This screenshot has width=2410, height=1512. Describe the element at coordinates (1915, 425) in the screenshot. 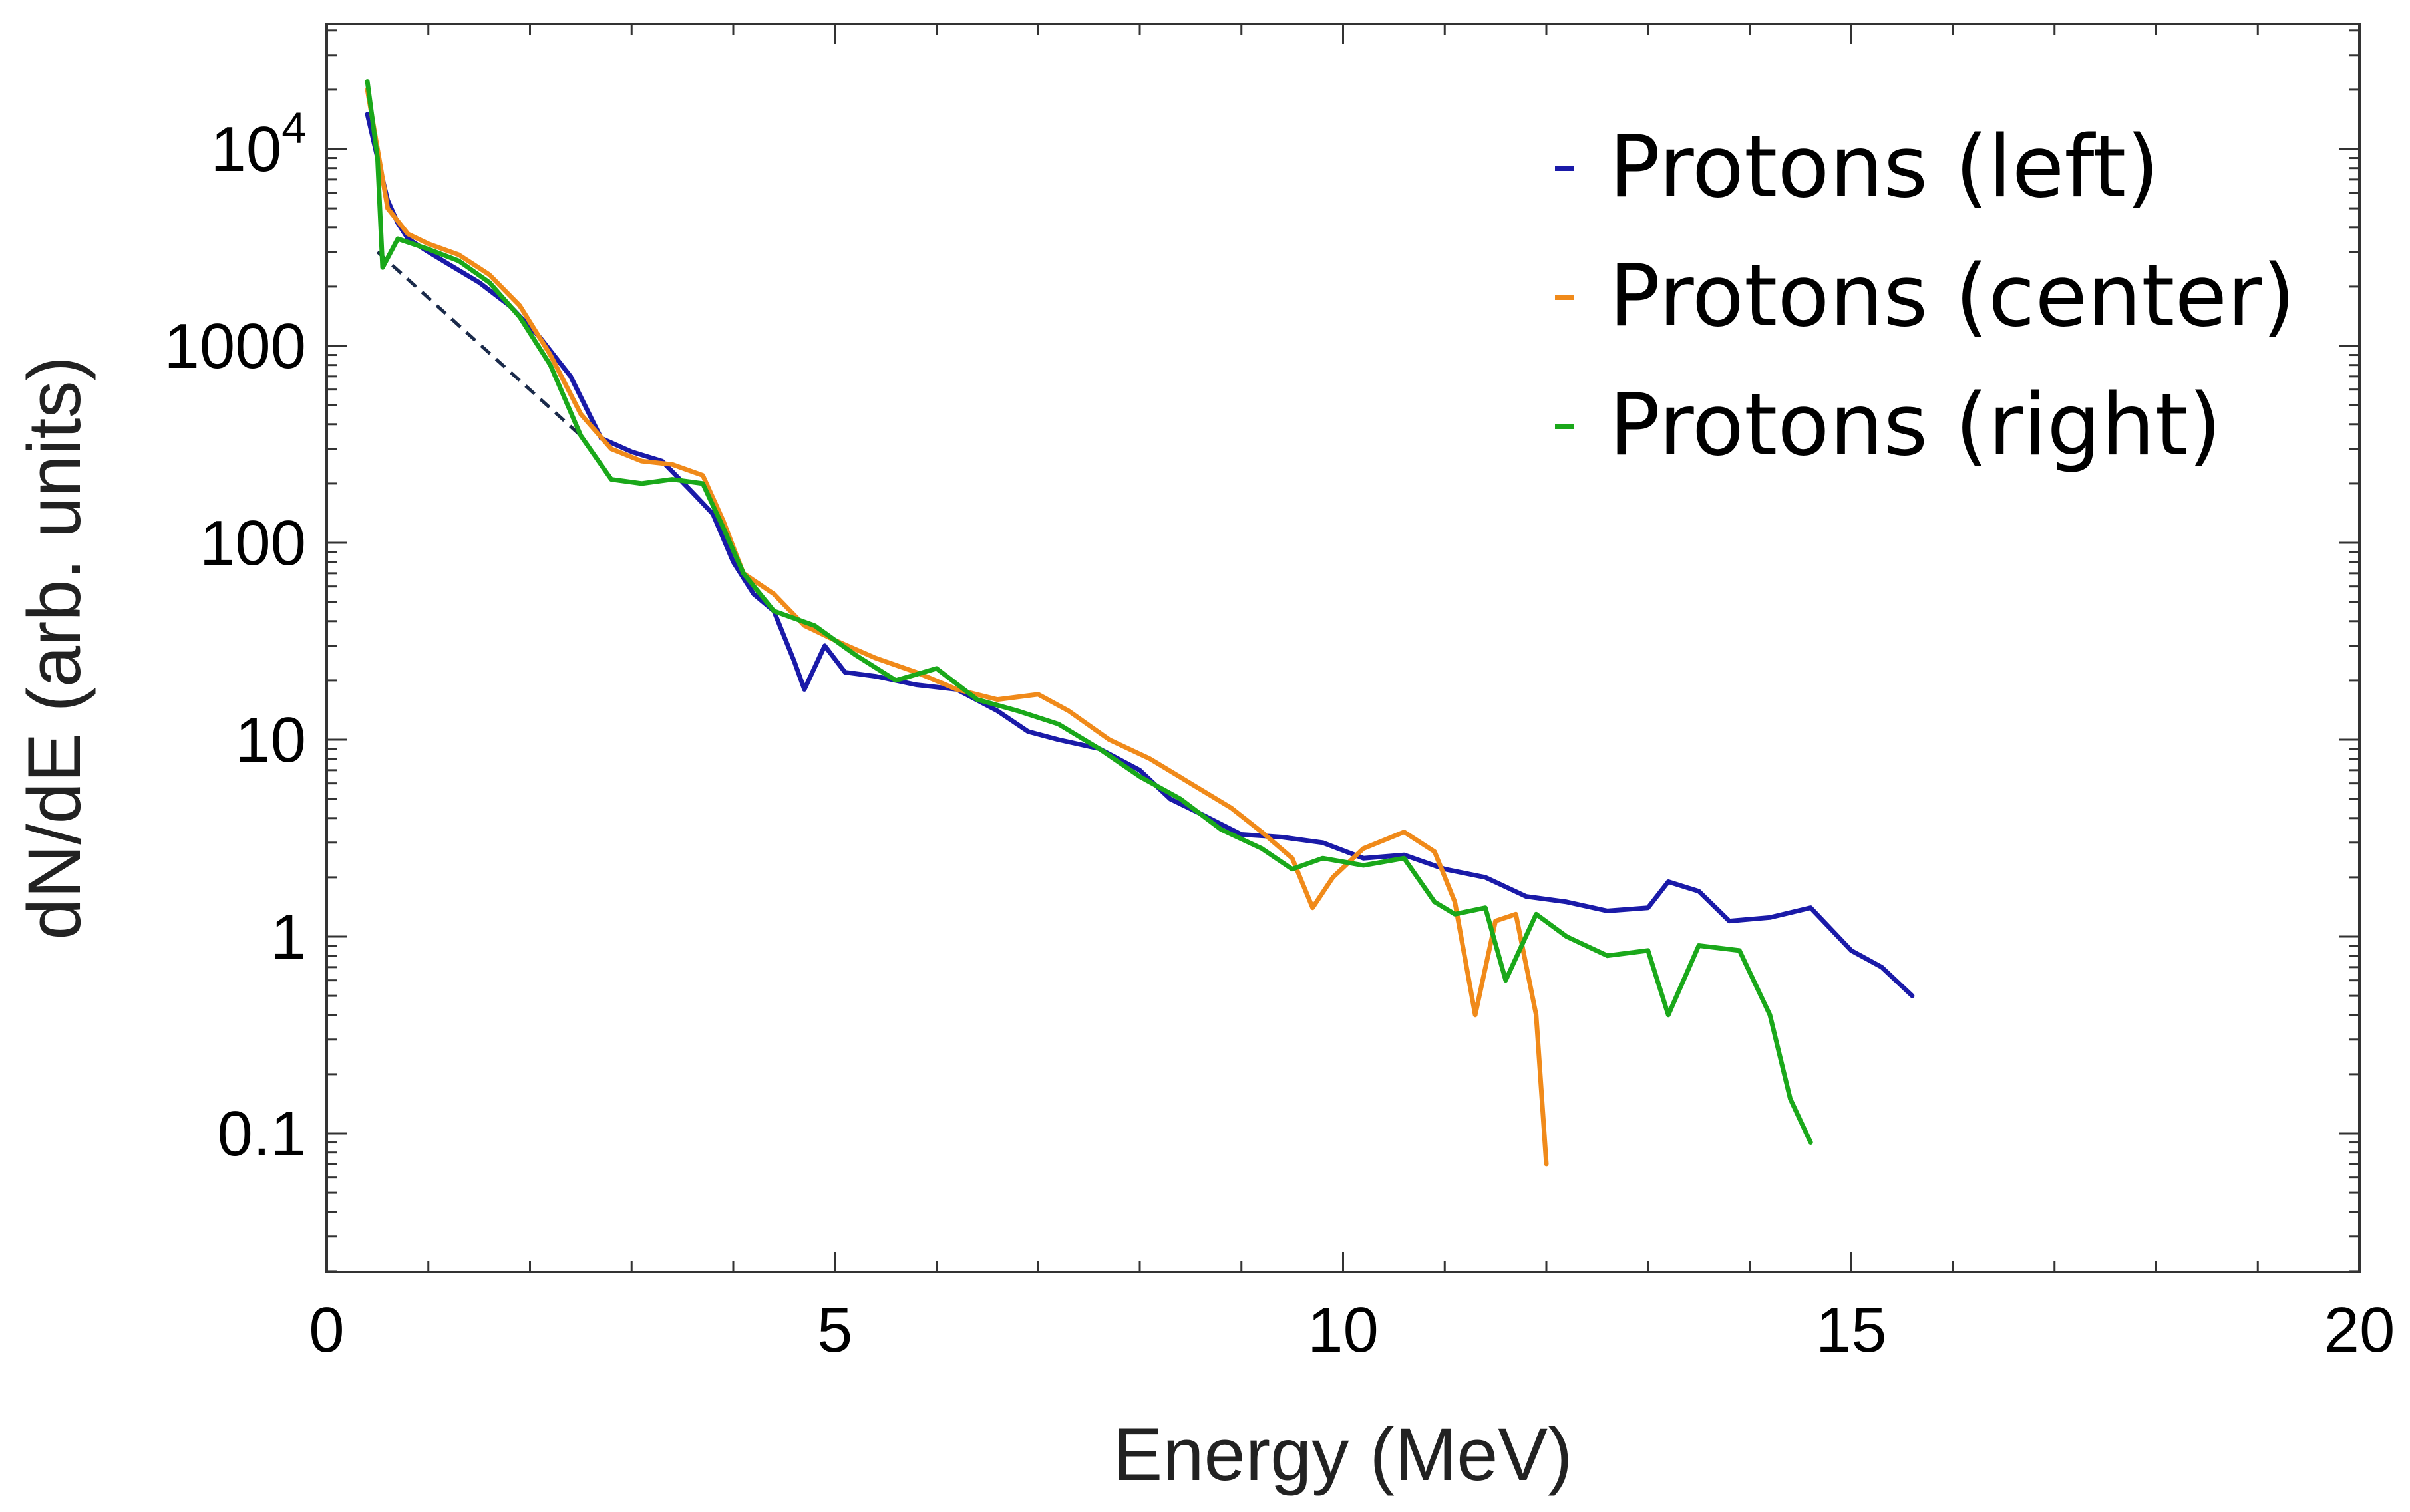

I see `legend-label-3: Protons (right)` at that location.